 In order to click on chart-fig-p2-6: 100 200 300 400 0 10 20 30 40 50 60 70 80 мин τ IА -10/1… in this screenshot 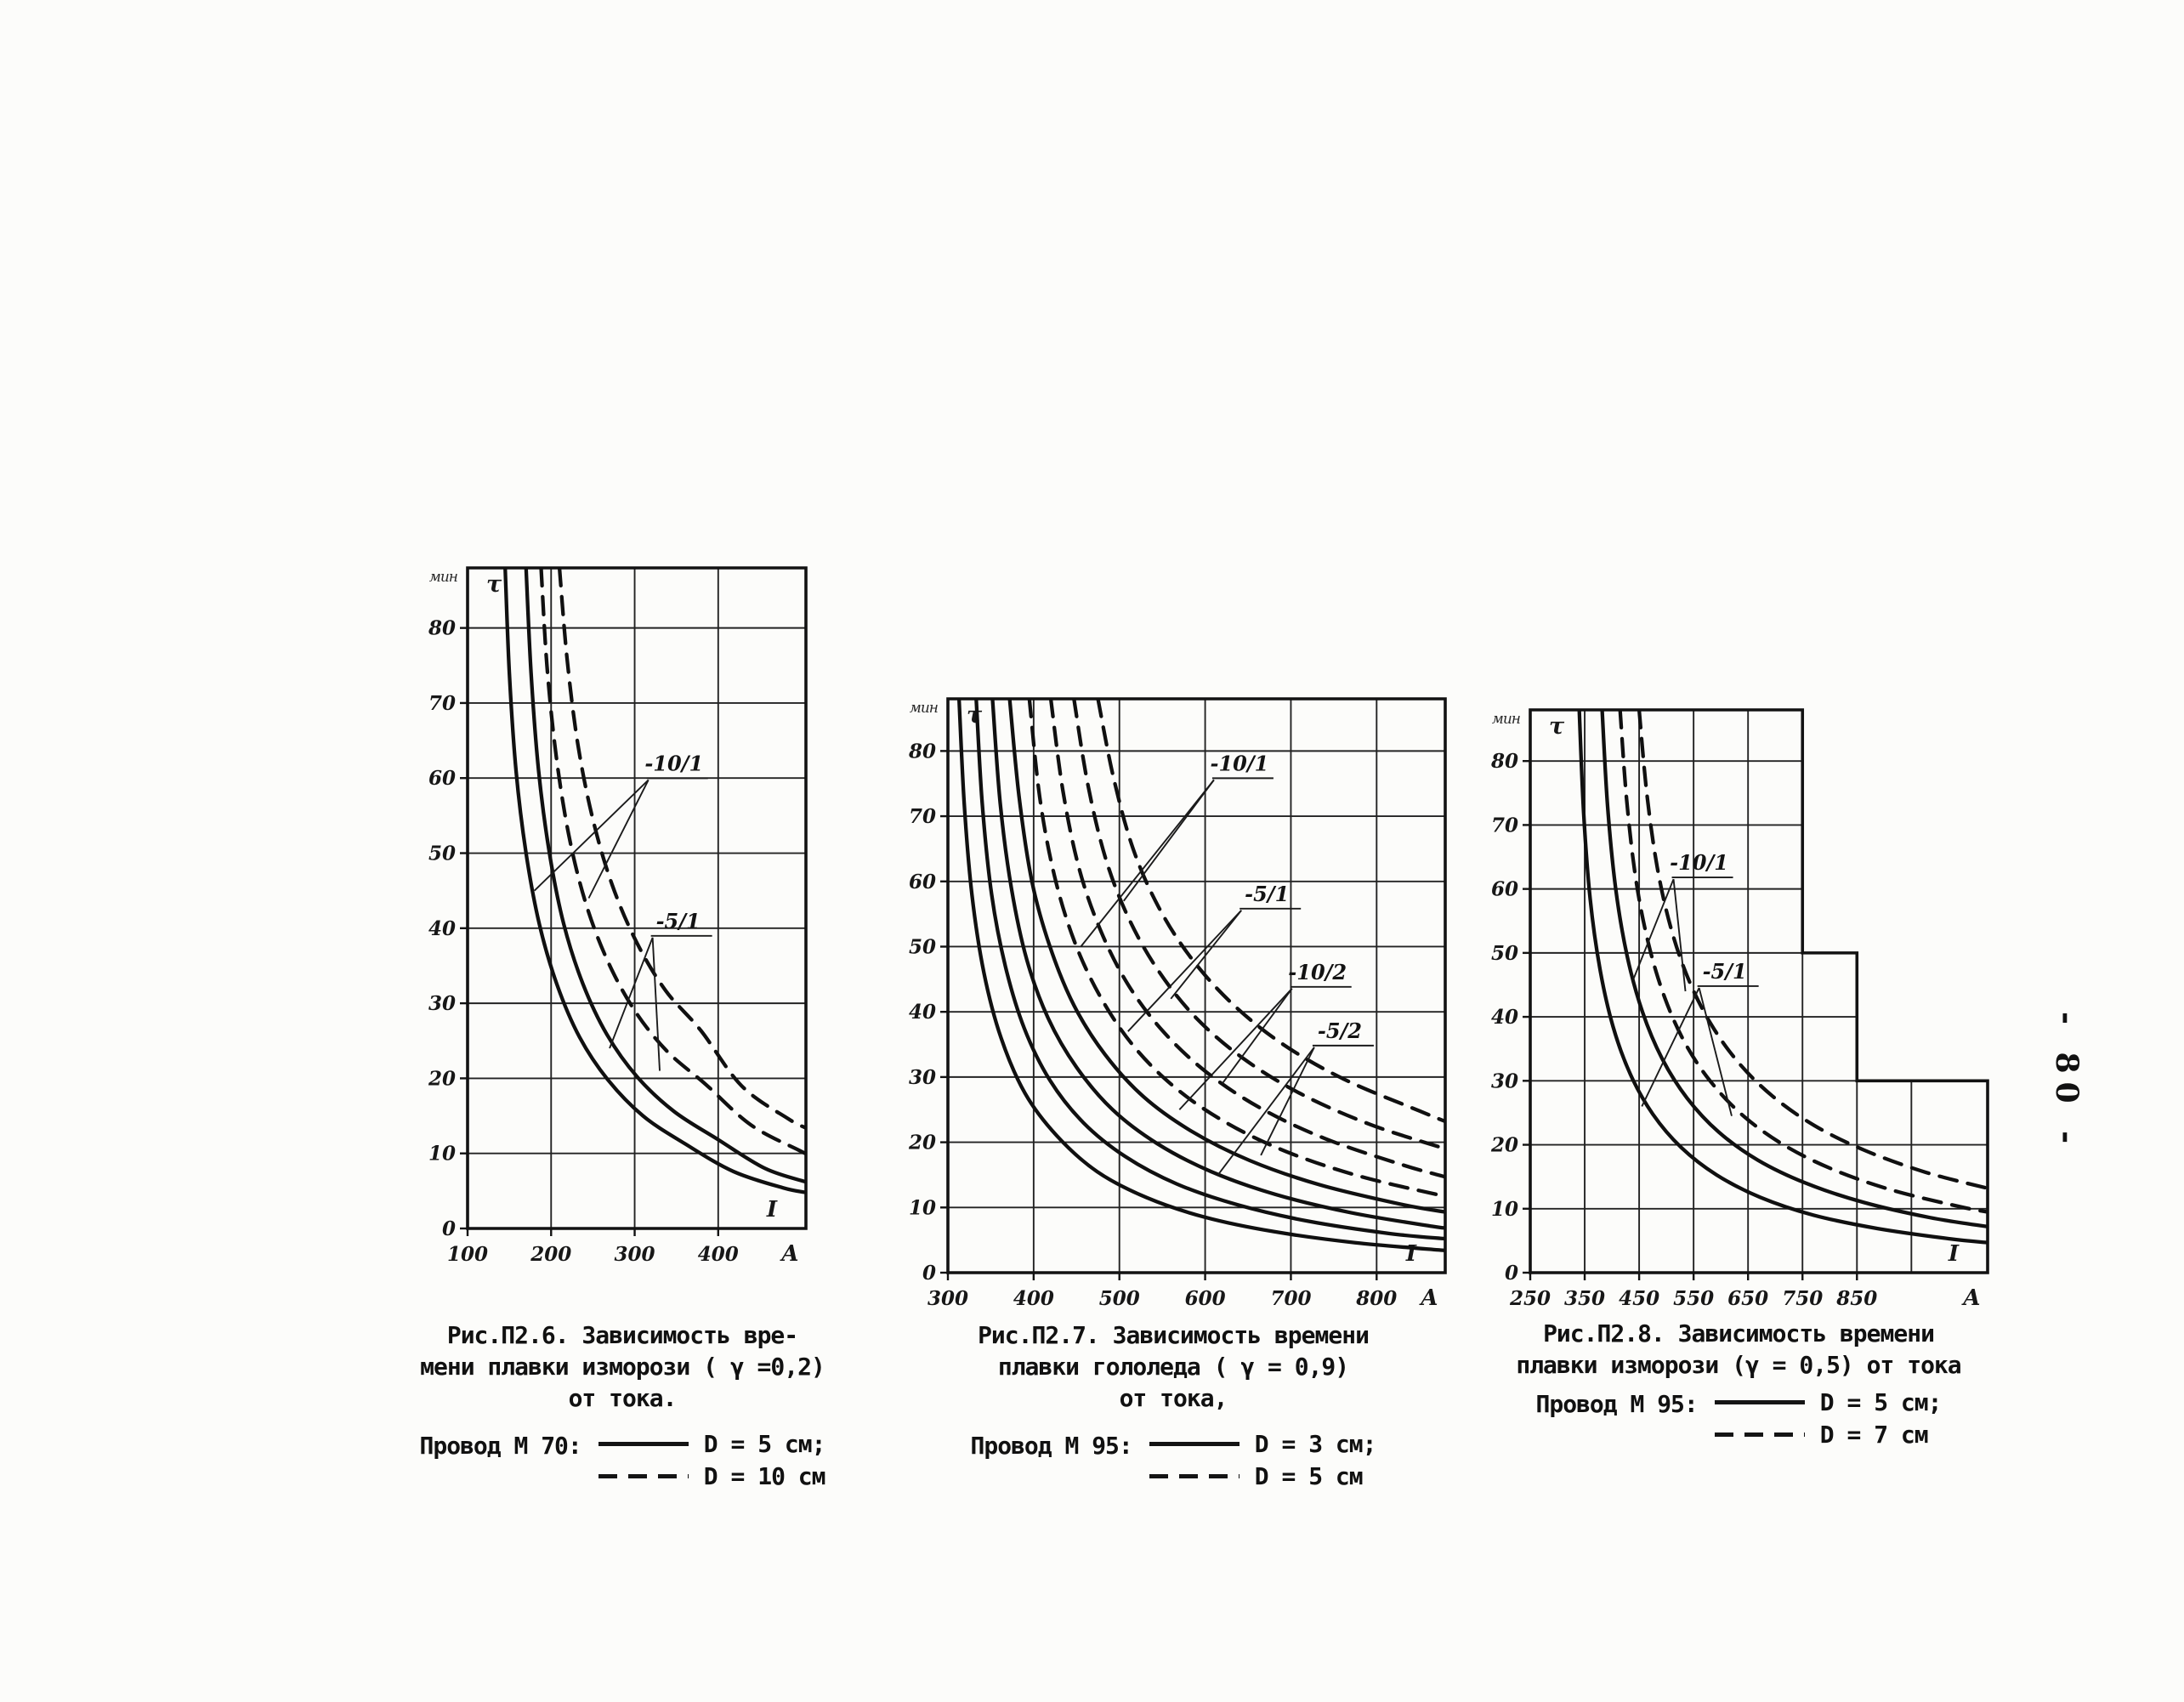, I will do `click(618, 917)`.